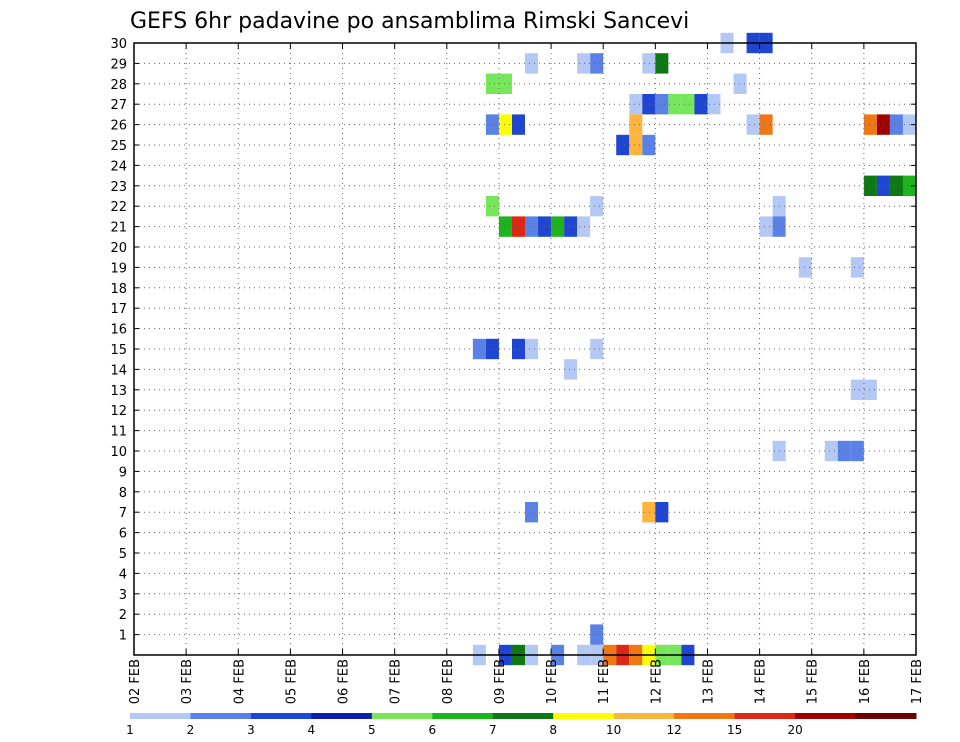 The image size is (960, 742). I want to click on colorbar-label: 2, so click(191, 730).